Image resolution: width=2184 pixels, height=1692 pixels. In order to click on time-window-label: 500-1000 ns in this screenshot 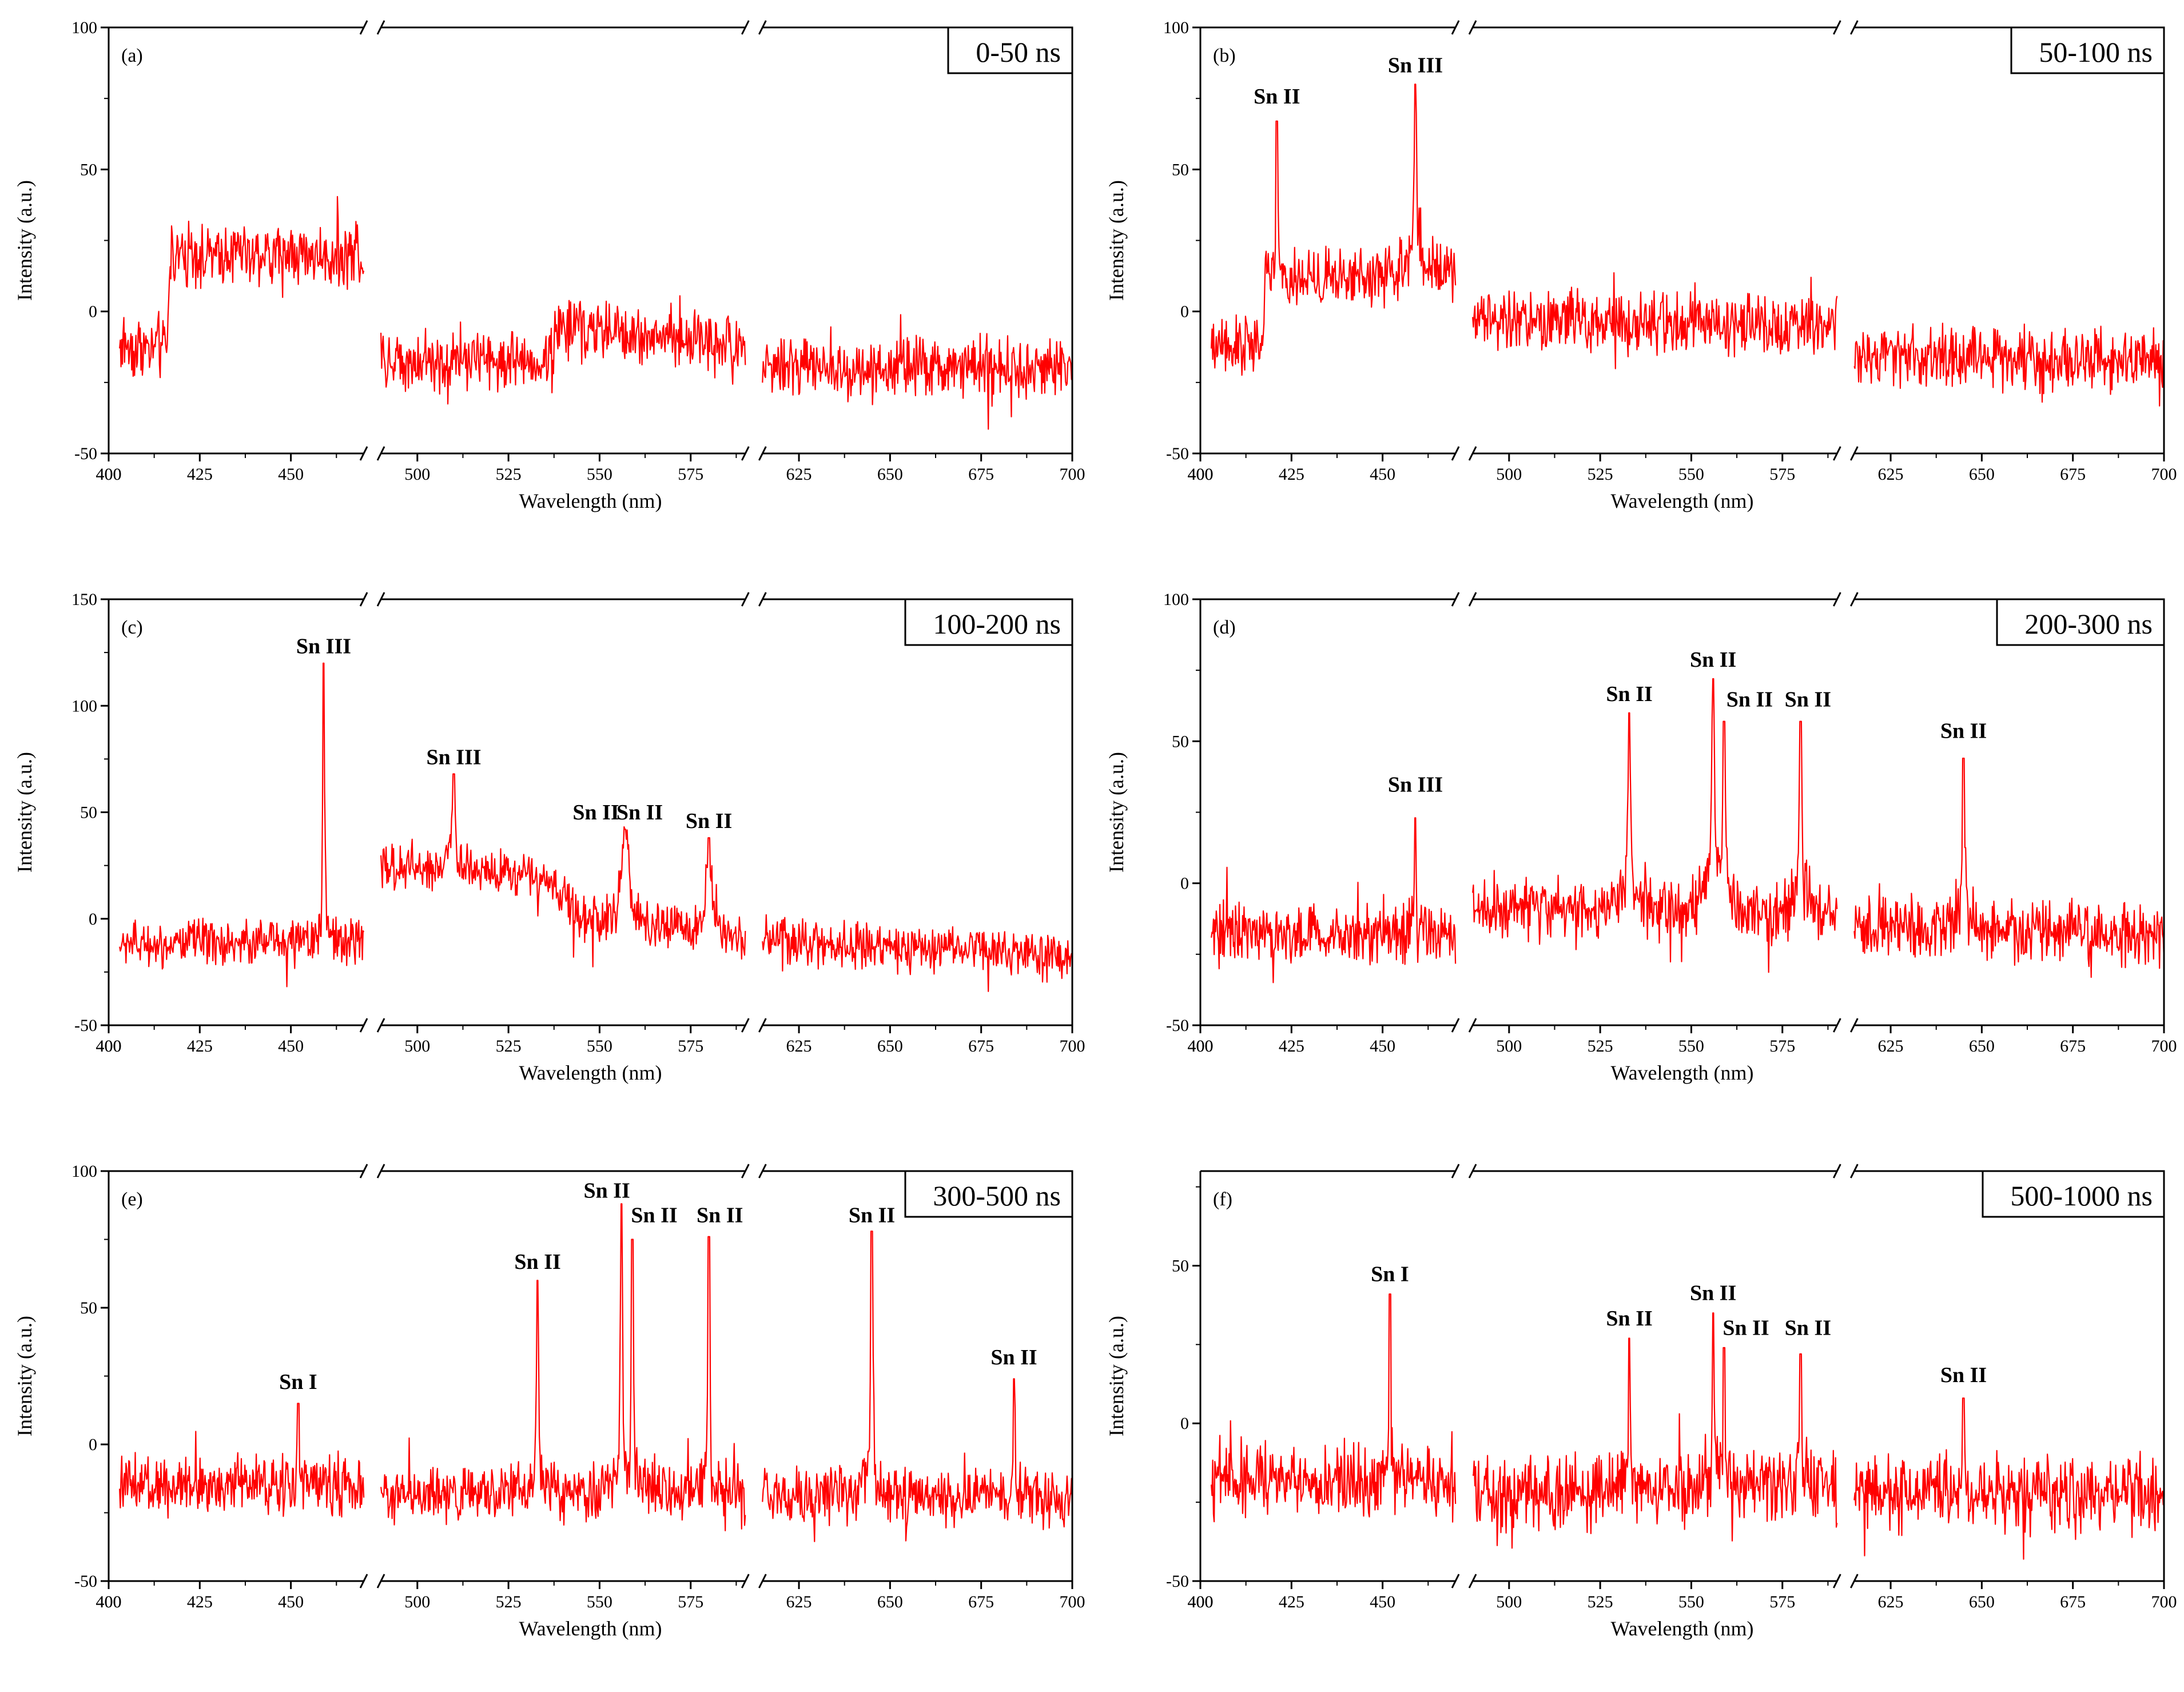, I will do `click(2081, 1196)`.